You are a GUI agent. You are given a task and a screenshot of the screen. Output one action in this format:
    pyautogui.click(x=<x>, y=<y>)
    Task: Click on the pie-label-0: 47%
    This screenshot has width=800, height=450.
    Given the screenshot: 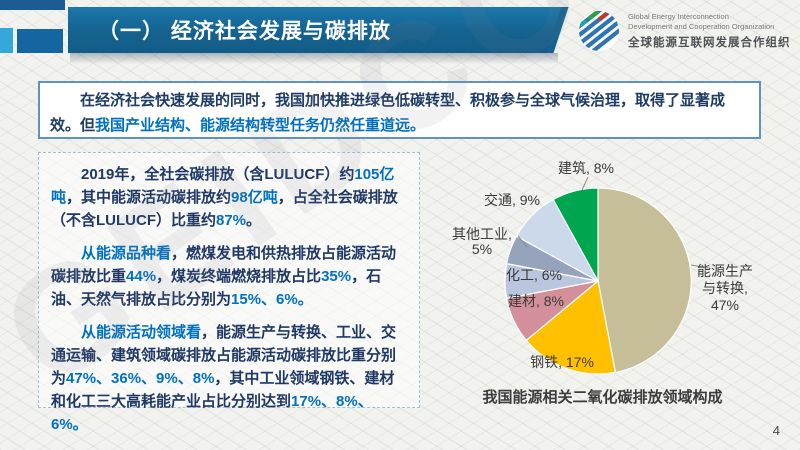 What is the action you would take?
    pyautogui.click(x=725, y=305)
    